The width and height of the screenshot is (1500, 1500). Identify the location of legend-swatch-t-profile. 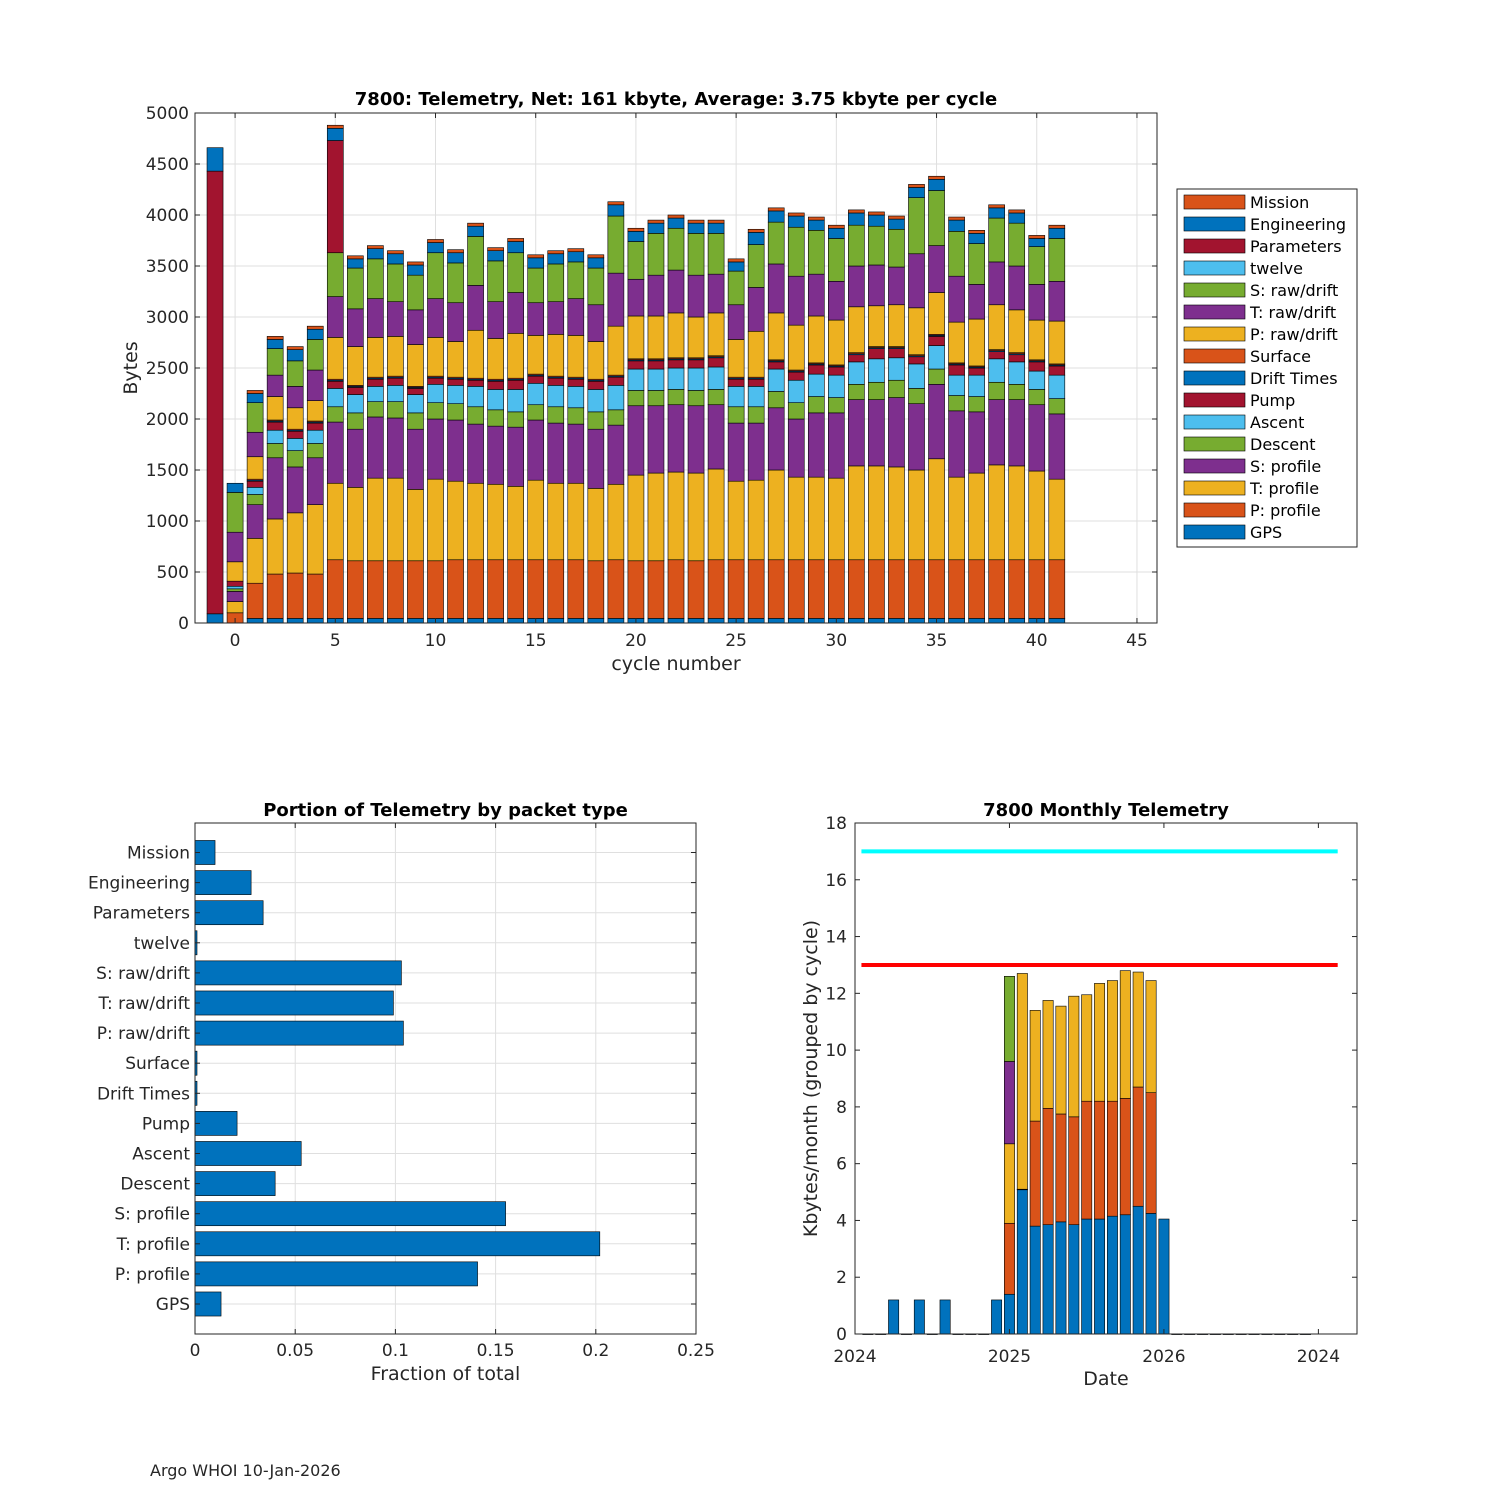
(1214, 488).